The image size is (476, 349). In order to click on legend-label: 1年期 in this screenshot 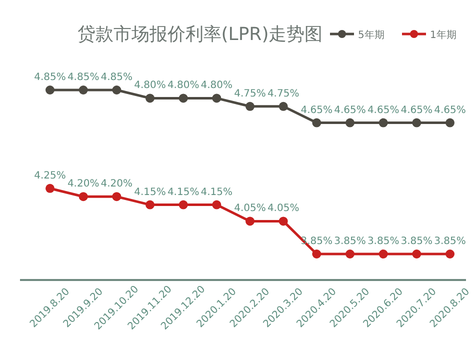, I will do `click(443, 35)`.